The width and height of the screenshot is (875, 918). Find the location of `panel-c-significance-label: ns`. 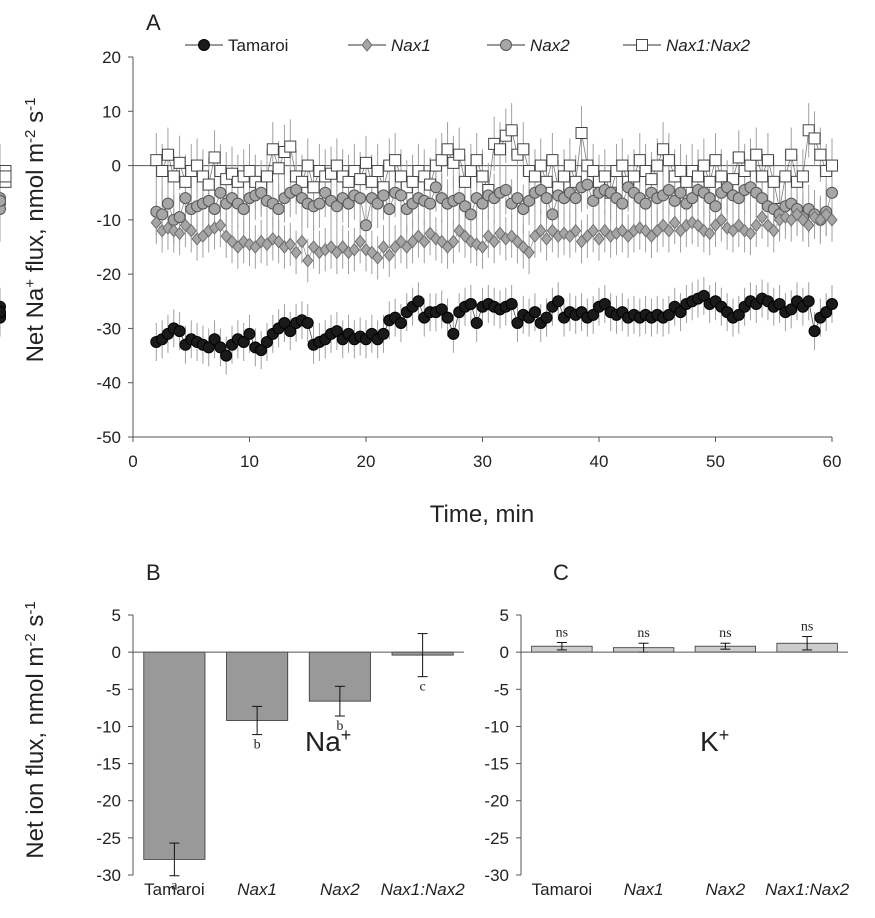

panel-c-significance-label: ns is located at coordinates (725, 633).